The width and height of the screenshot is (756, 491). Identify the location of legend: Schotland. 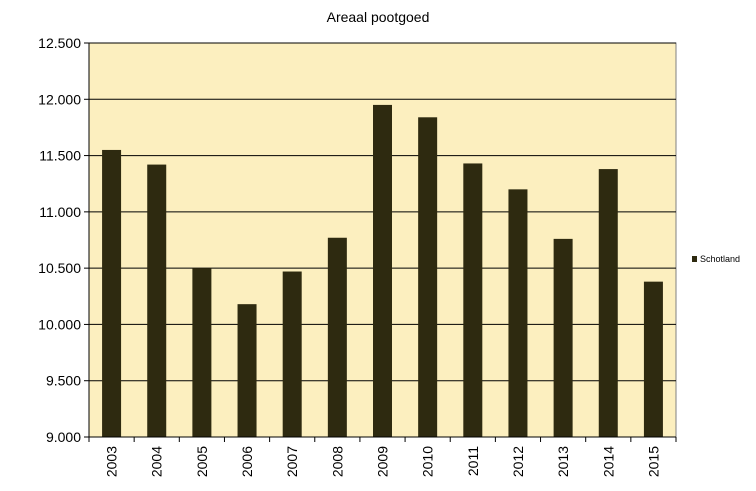
(716, 259).